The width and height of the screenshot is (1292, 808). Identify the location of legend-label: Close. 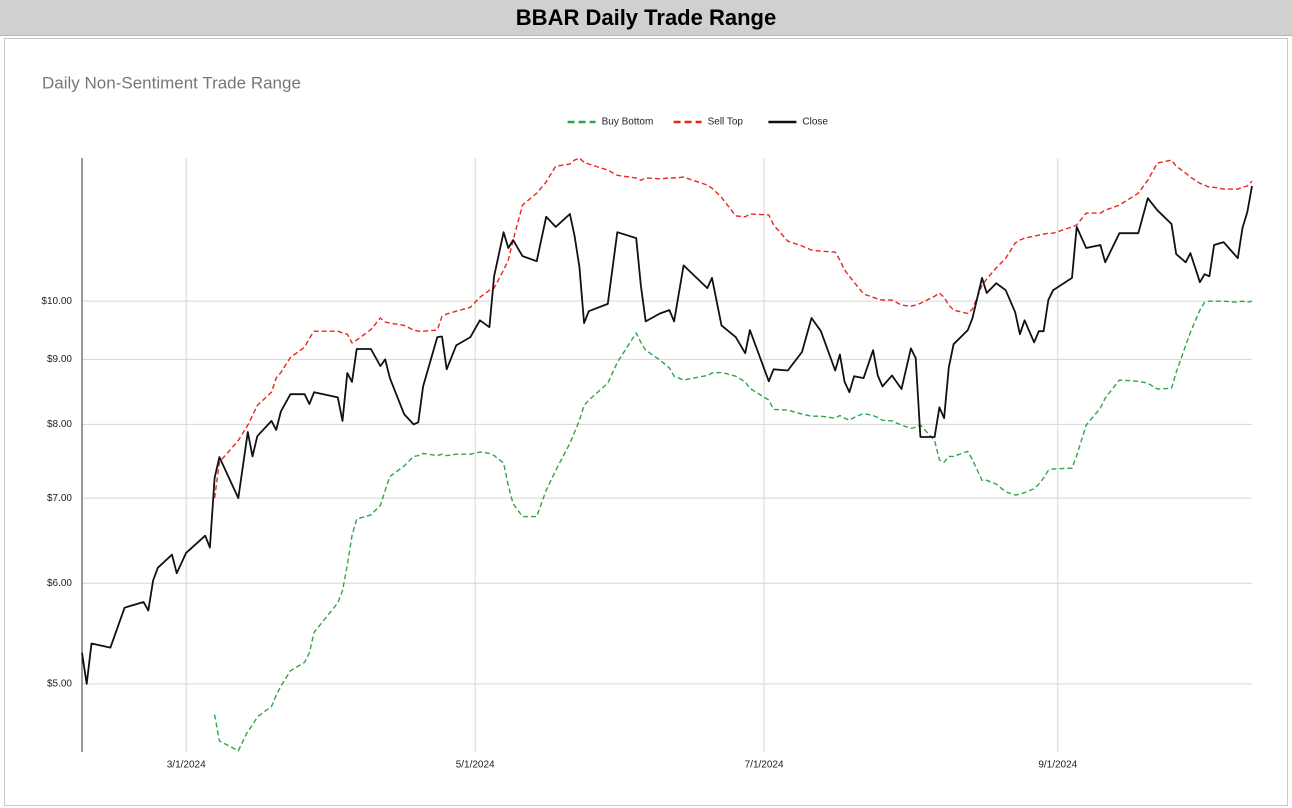
(815, 122).